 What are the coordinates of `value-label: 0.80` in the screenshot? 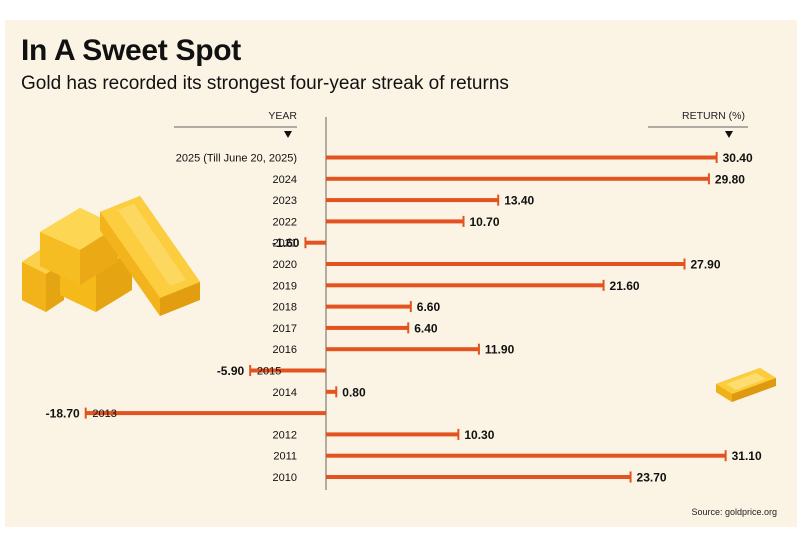 It's located at (354, 392).